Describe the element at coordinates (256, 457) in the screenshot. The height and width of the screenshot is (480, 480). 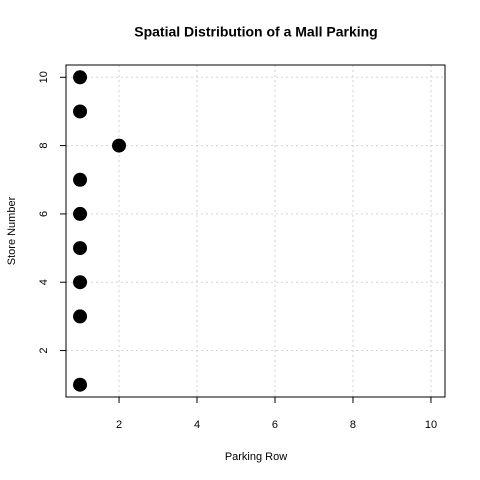
I see `x-axis-label: Parking Row` at that location.